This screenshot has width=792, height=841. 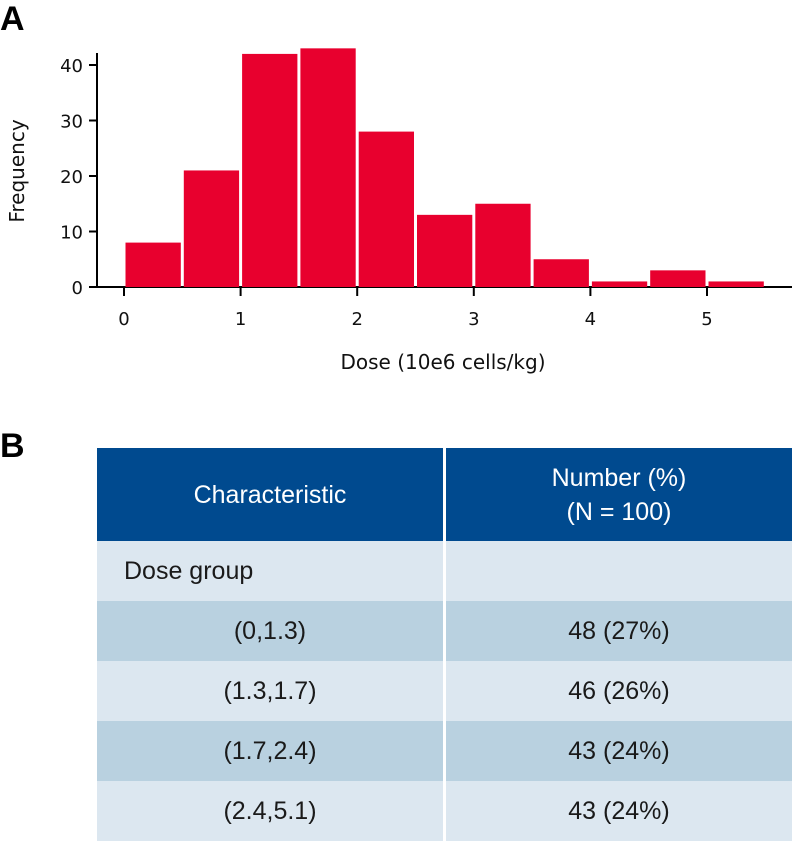 I want to click on count-cell: 46 (26%), so click(x=618, y=691).